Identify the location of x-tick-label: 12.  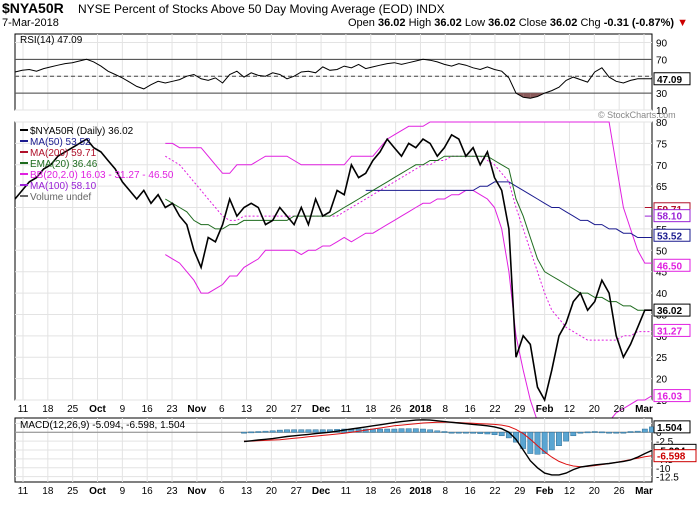
(570, 491).